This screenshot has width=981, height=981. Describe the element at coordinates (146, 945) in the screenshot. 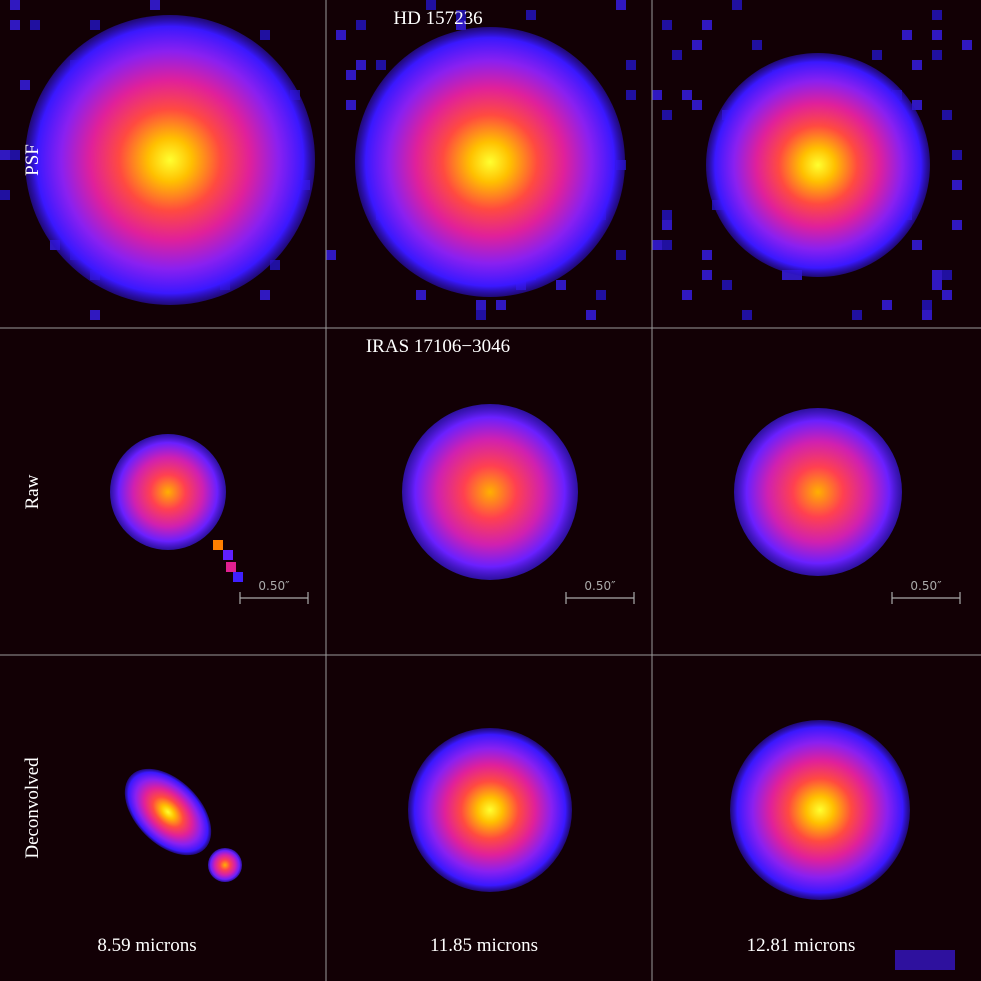

I see `column-label: 8.59 microns` at that location.